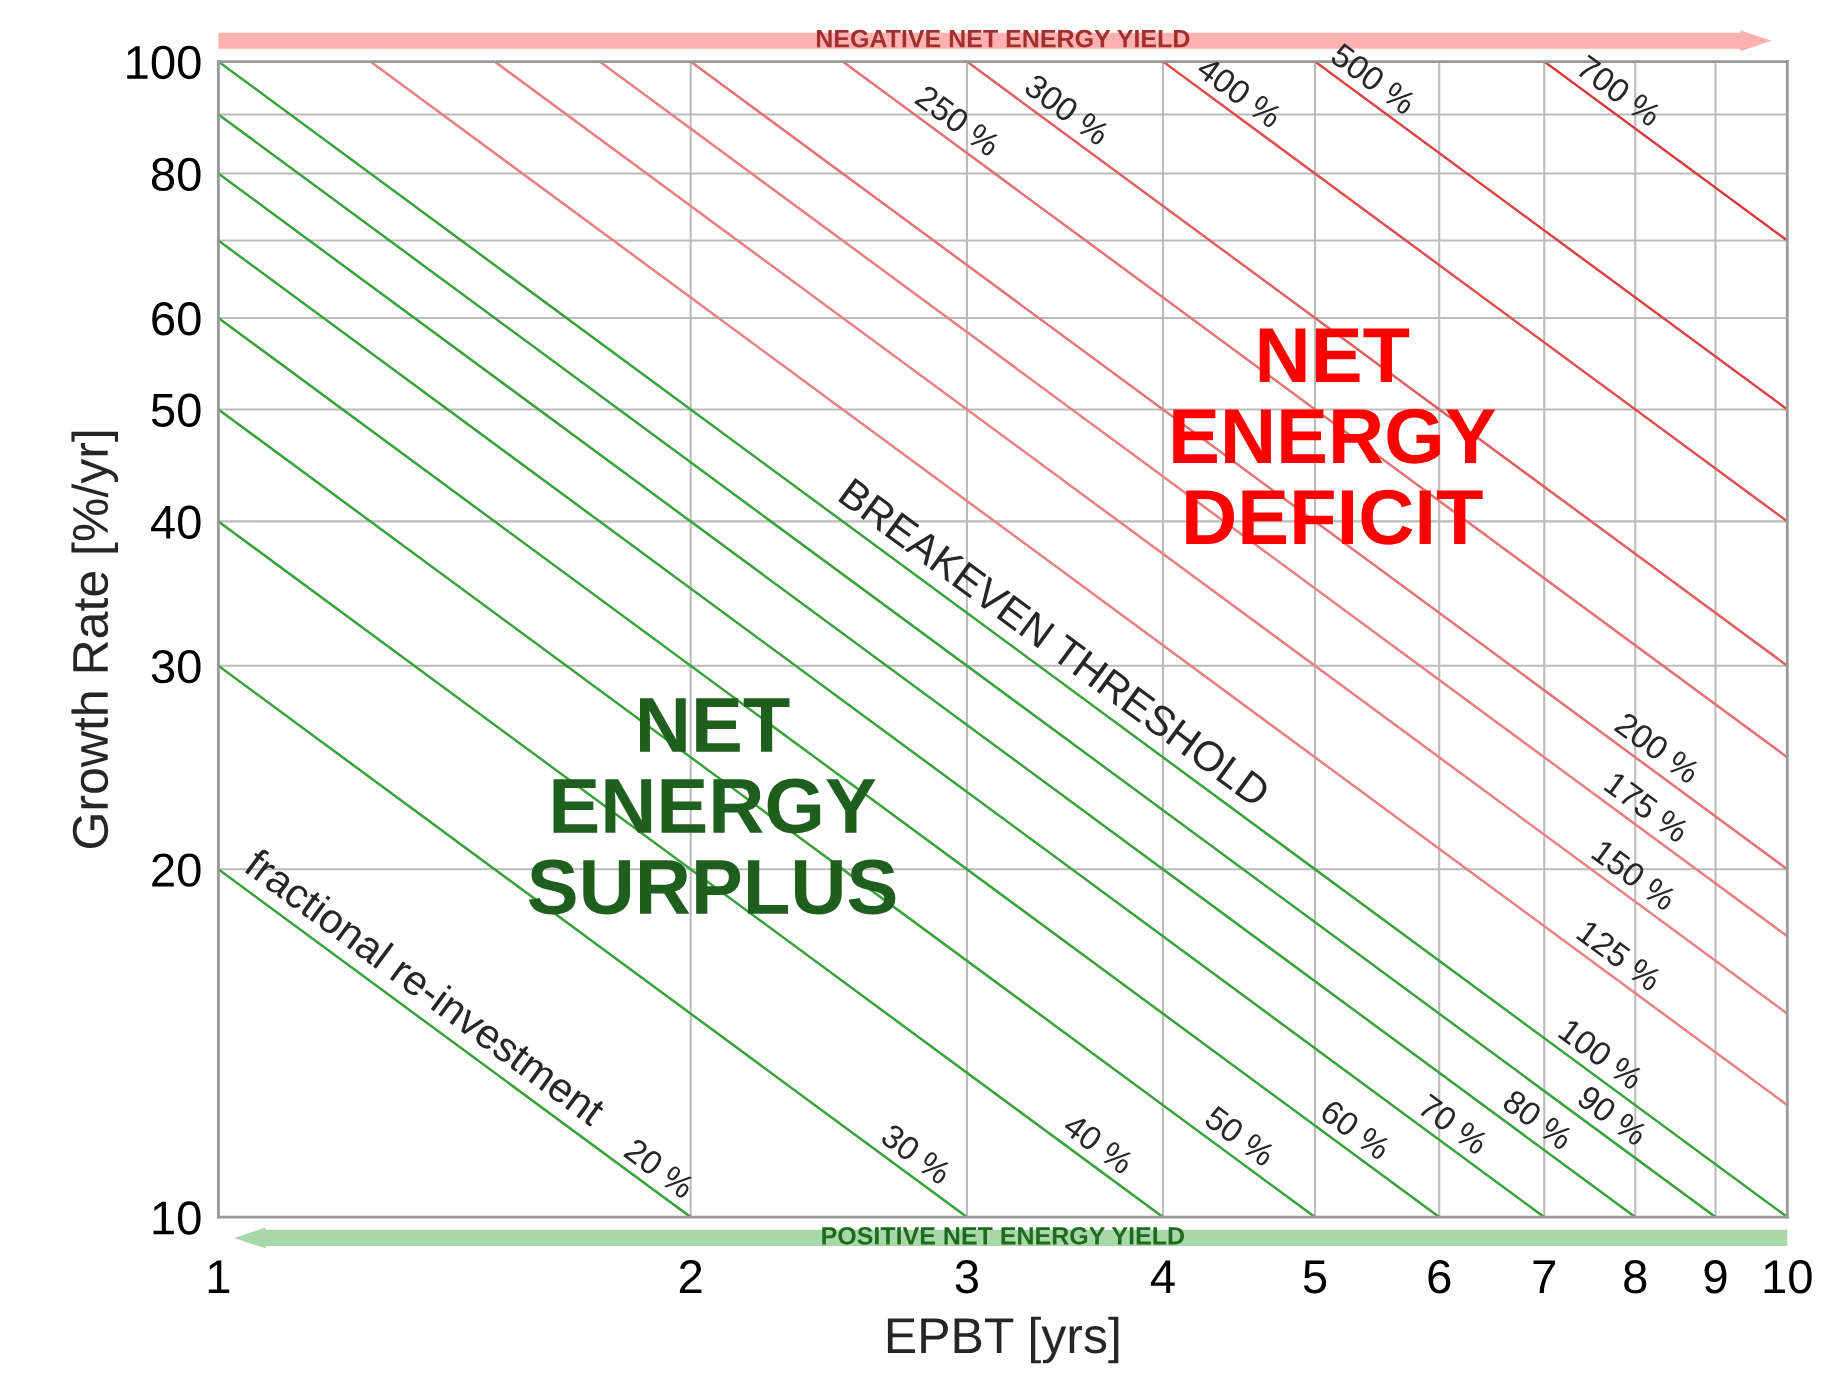 The image size is (1835, 1399). Describe the element at coordinates (1453, 1124) in the screenshot. I see `text: 70 %` at that location.